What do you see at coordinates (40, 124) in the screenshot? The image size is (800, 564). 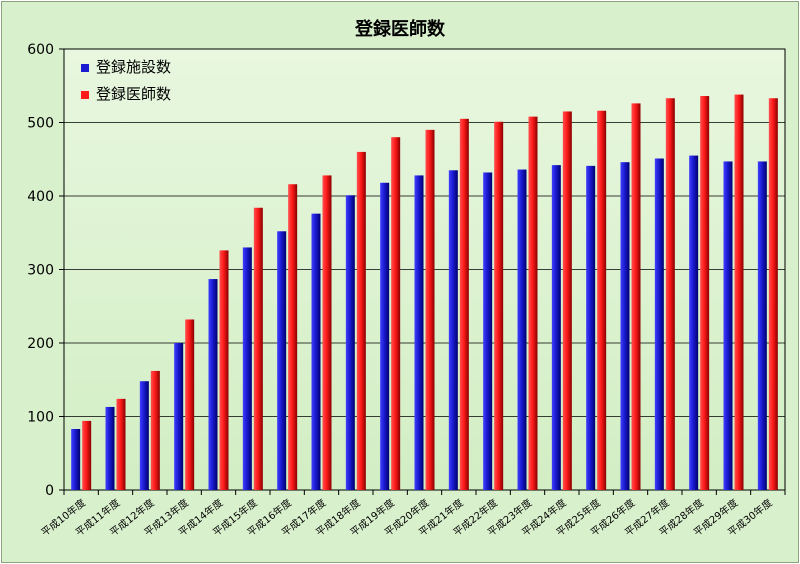 I see `y-tick-label: 500` at bounding box center [40, 124].